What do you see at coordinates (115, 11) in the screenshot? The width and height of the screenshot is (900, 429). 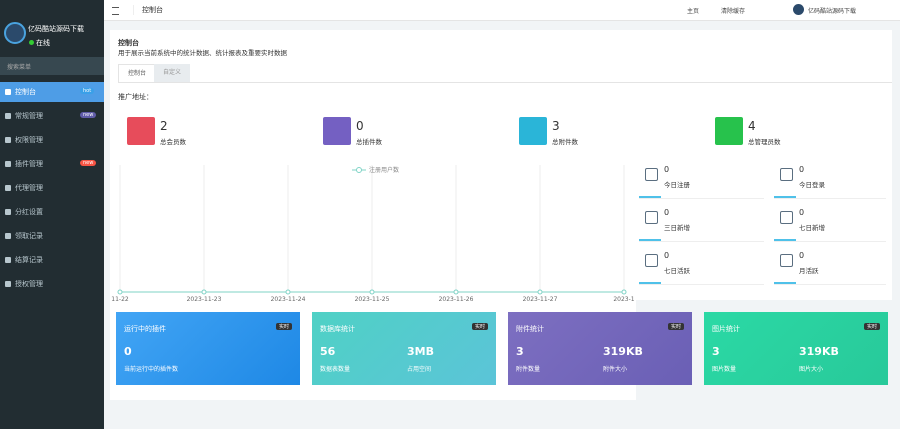 I see `menu-toggle` at bounding box center [115, 11].